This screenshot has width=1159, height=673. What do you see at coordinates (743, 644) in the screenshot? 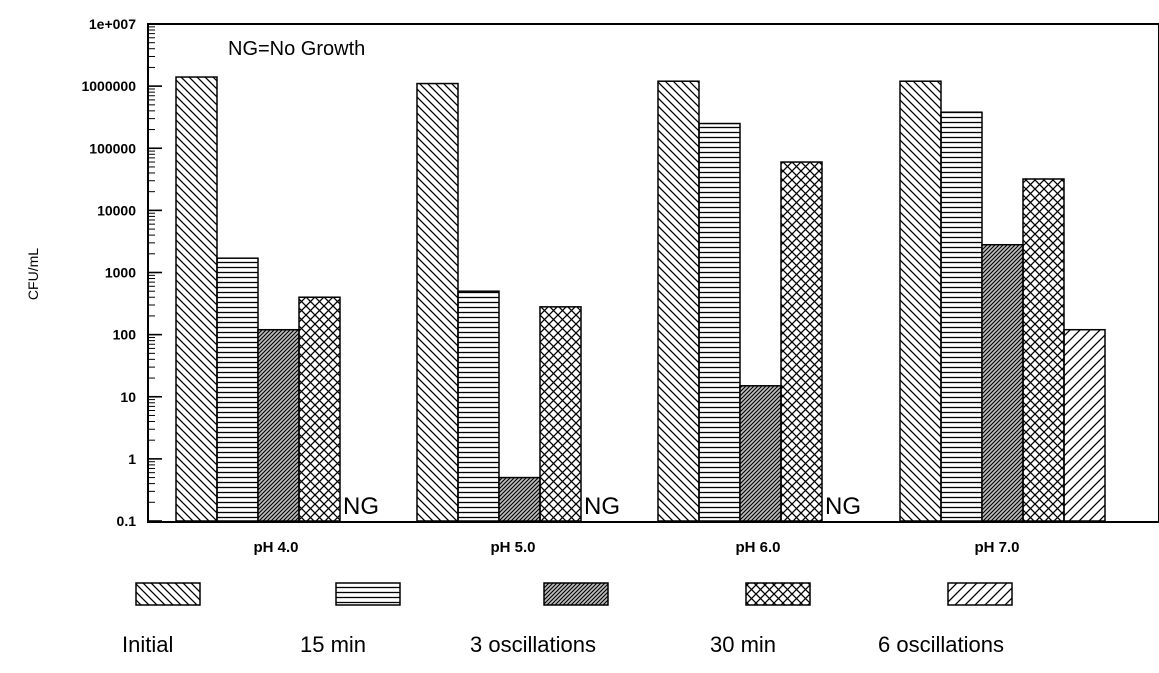
I see `legend-label: 30 min` at bounding box center [743, 644].